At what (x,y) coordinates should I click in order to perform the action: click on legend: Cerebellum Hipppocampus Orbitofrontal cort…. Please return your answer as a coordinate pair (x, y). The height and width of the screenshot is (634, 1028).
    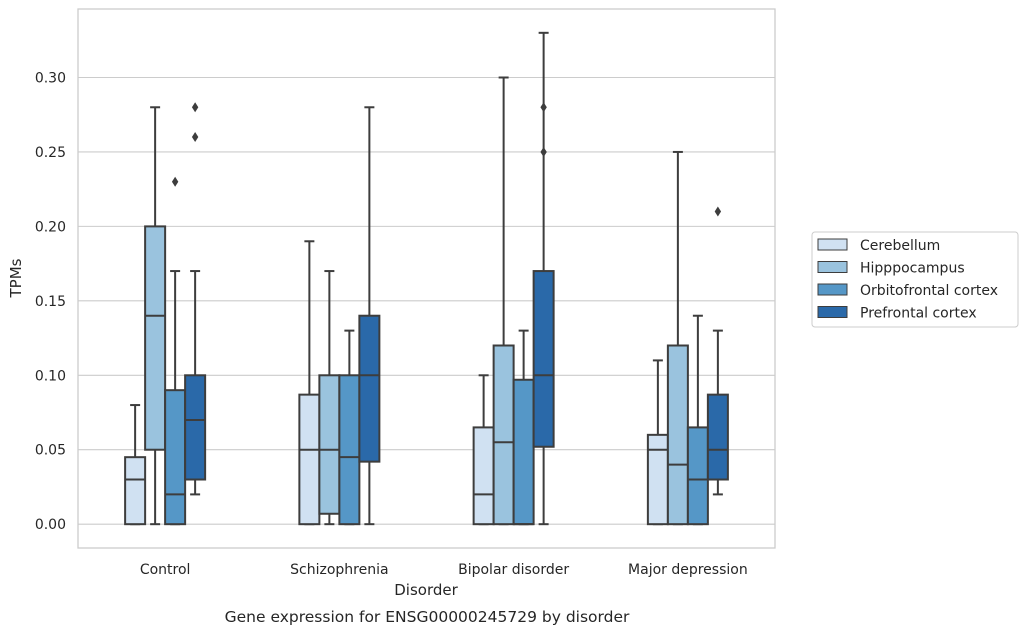
    Looking at the image, I should click on (915, 279).